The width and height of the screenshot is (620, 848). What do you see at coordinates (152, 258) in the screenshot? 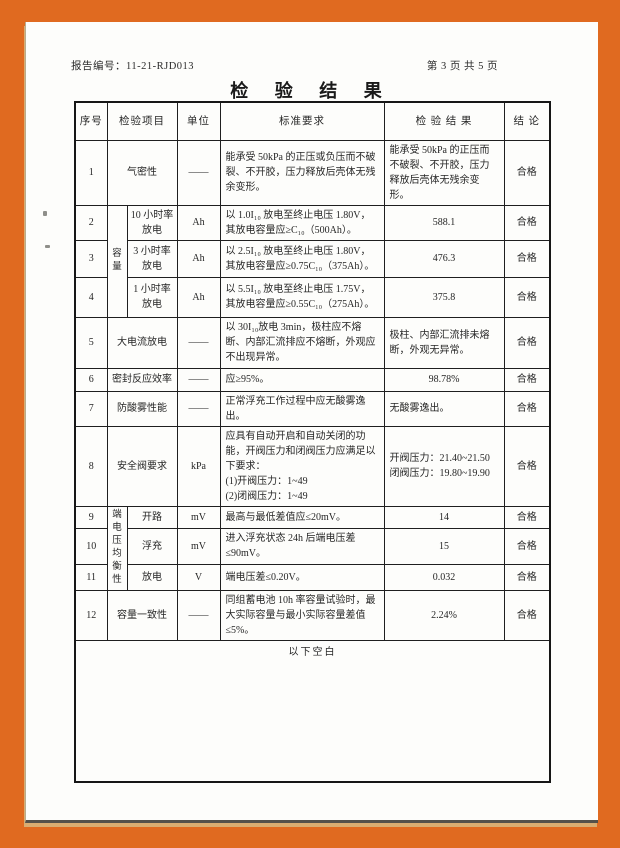
I see `row-item: 3 小时率放电` at bounding box center [152, 258].